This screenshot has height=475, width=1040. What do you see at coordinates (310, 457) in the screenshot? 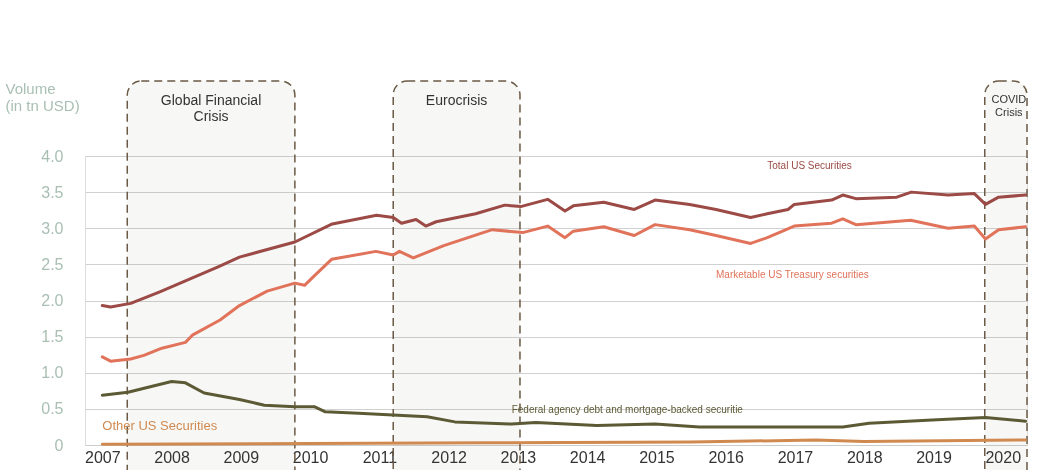
I see `x-tick-label: 2010` at bounding box center [310, 457].